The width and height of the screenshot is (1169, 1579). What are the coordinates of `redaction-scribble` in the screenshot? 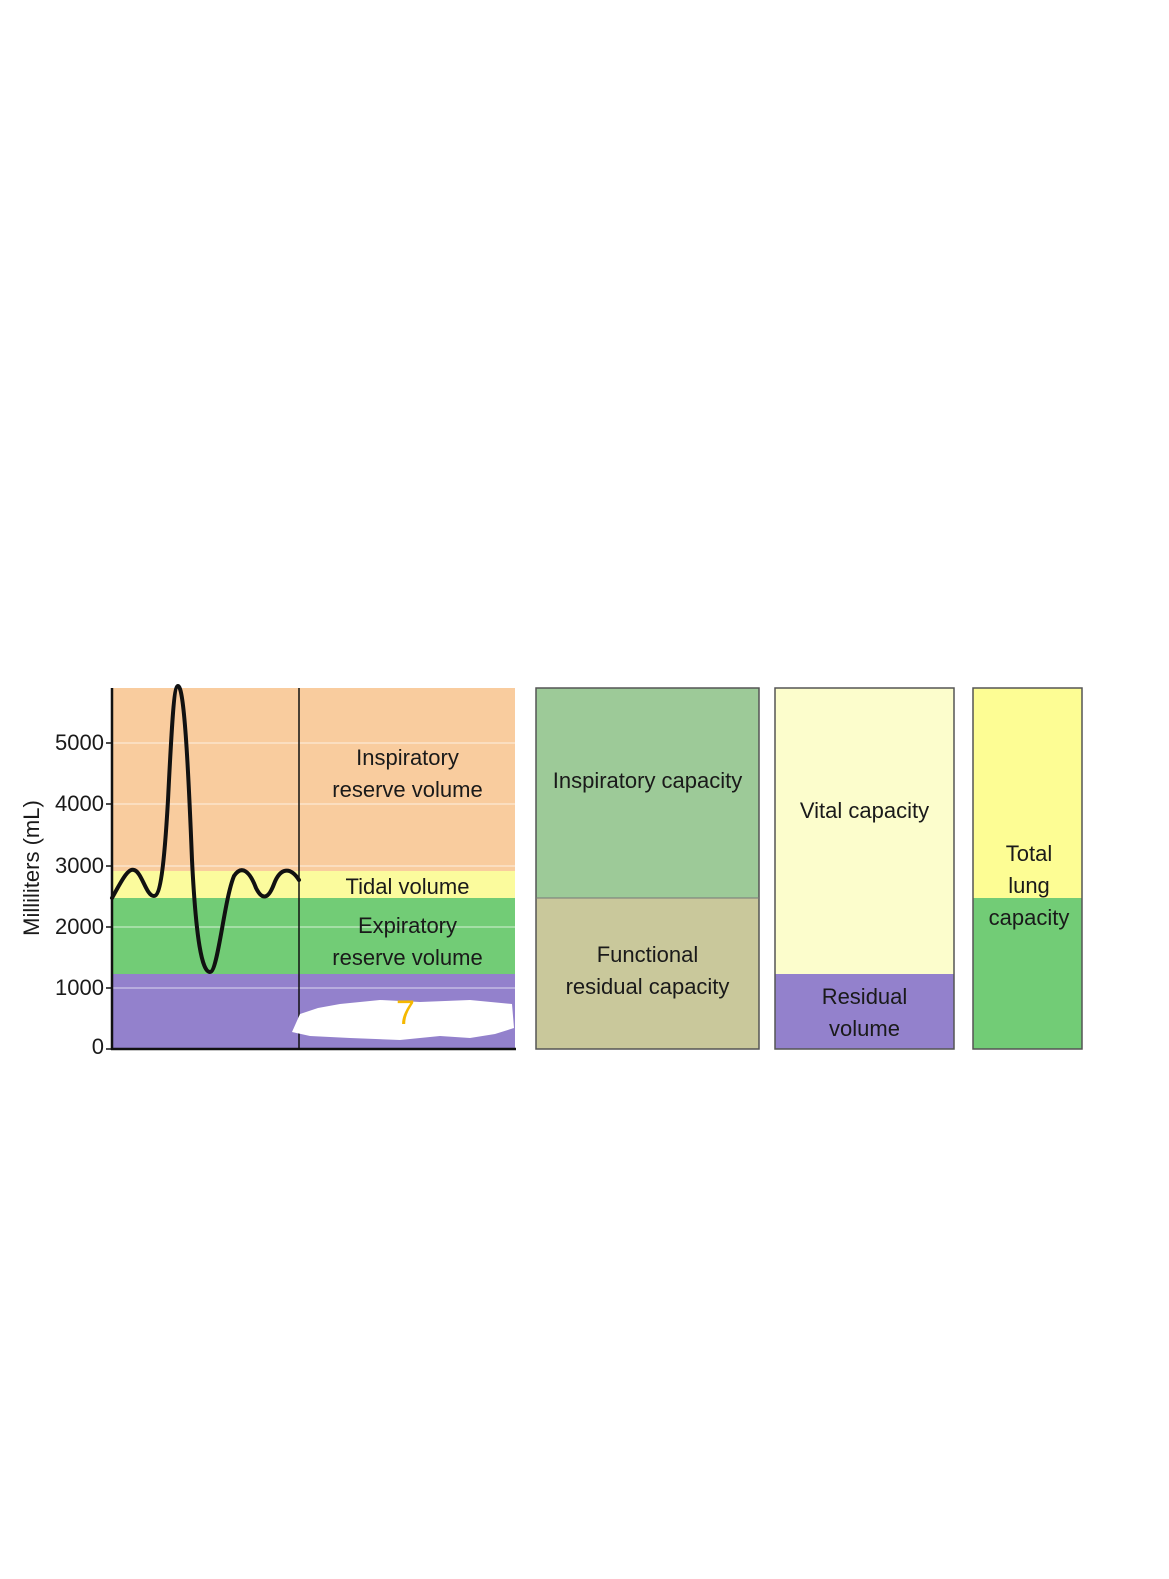 It's located at (403, 1020).